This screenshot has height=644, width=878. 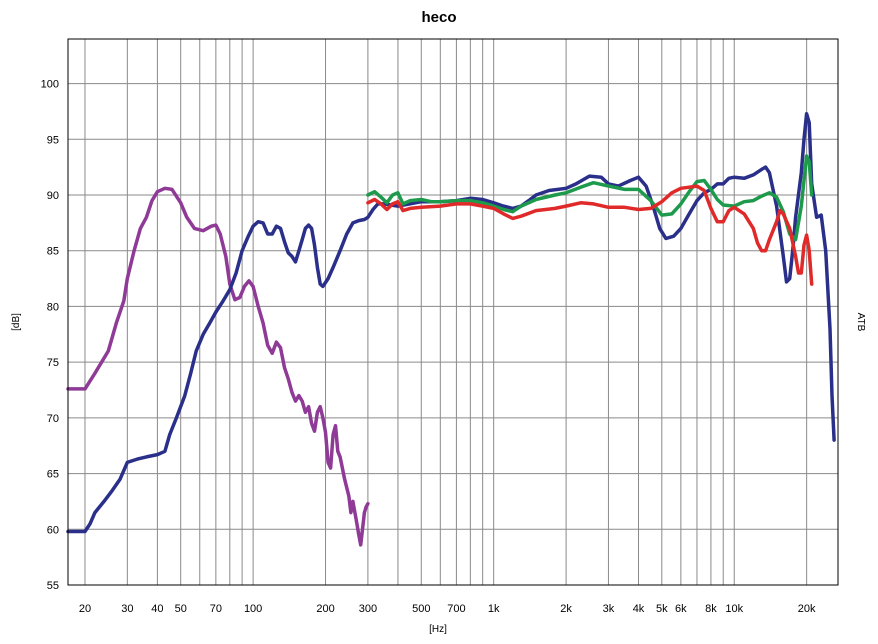 What do you see at coordinates (53, 586) in the screenshot?
I see `y-tick-label: 55` at bounding box center [53, 586].